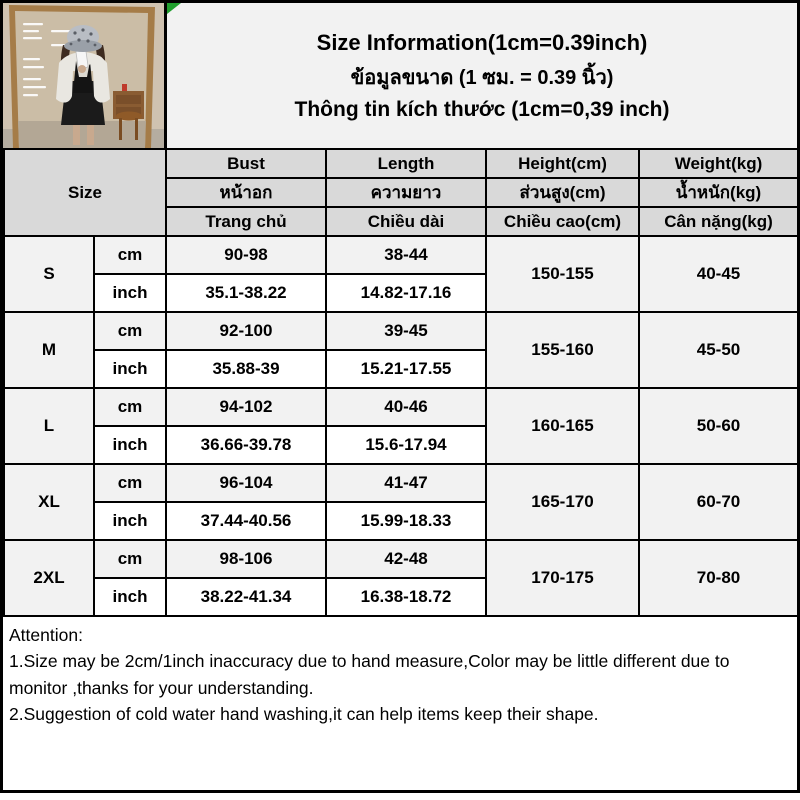 This screenshot has height=800, width=800. Describe the element at coordinates (85, 192) in the screenshot. I see `size-header-cell: Size` at that location.